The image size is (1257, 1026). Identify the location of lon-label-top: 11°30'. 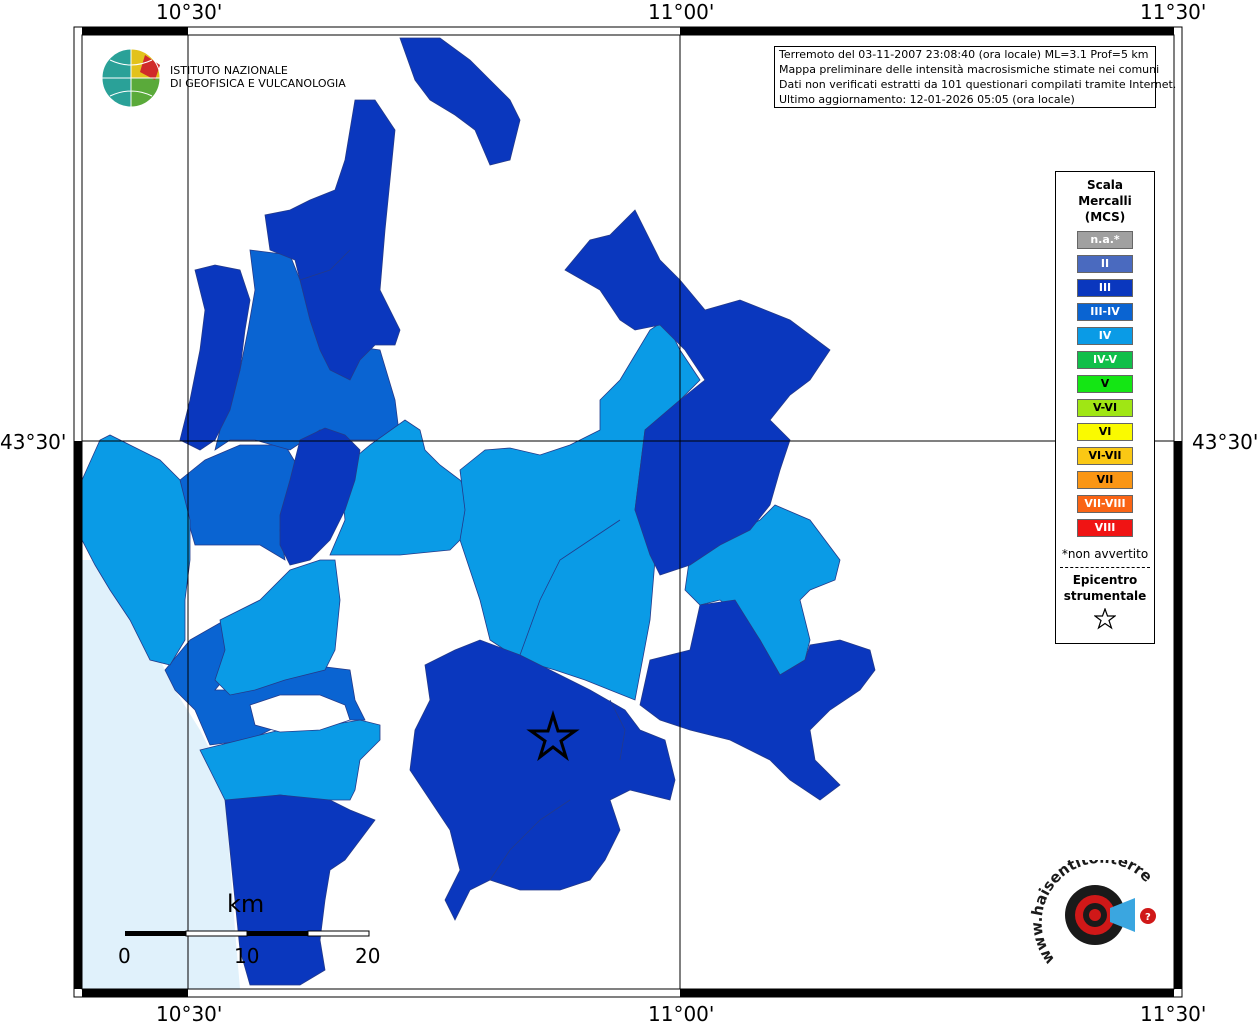
(1173, 12).